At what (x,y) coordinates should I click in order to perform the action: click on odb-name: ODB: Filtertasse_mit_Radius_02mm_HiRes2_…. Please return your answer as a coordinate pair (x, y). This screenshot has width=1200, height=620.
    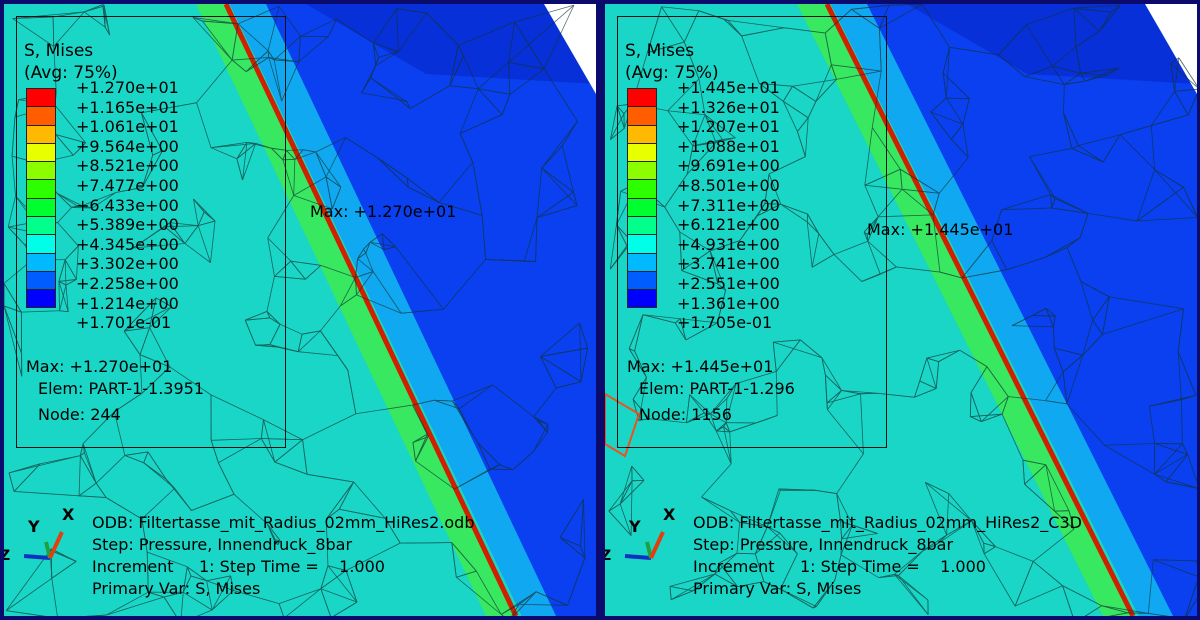
    Looking at the image, I should click on (887, 522).